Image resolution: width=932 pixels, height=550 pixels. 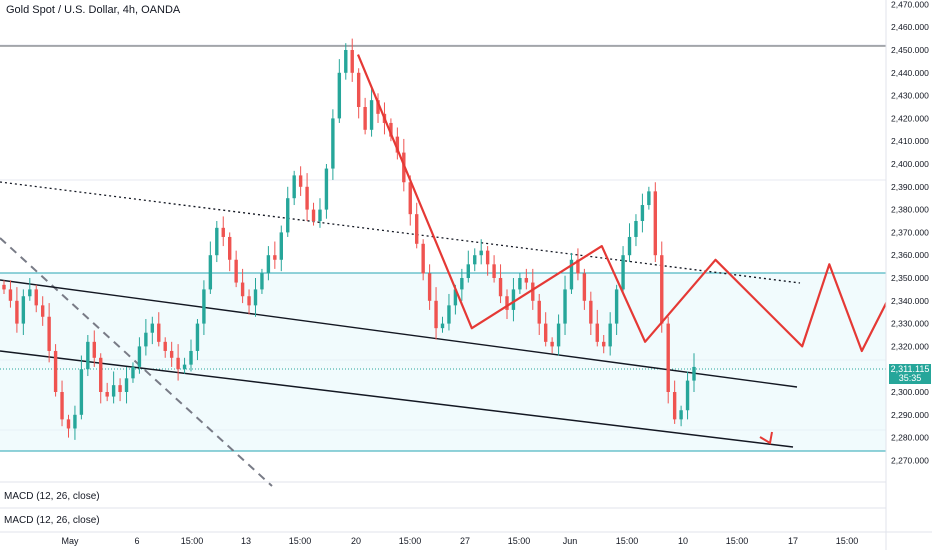 I want to click on y-tick-label: 2,360.000, so click(x=910, y=255).